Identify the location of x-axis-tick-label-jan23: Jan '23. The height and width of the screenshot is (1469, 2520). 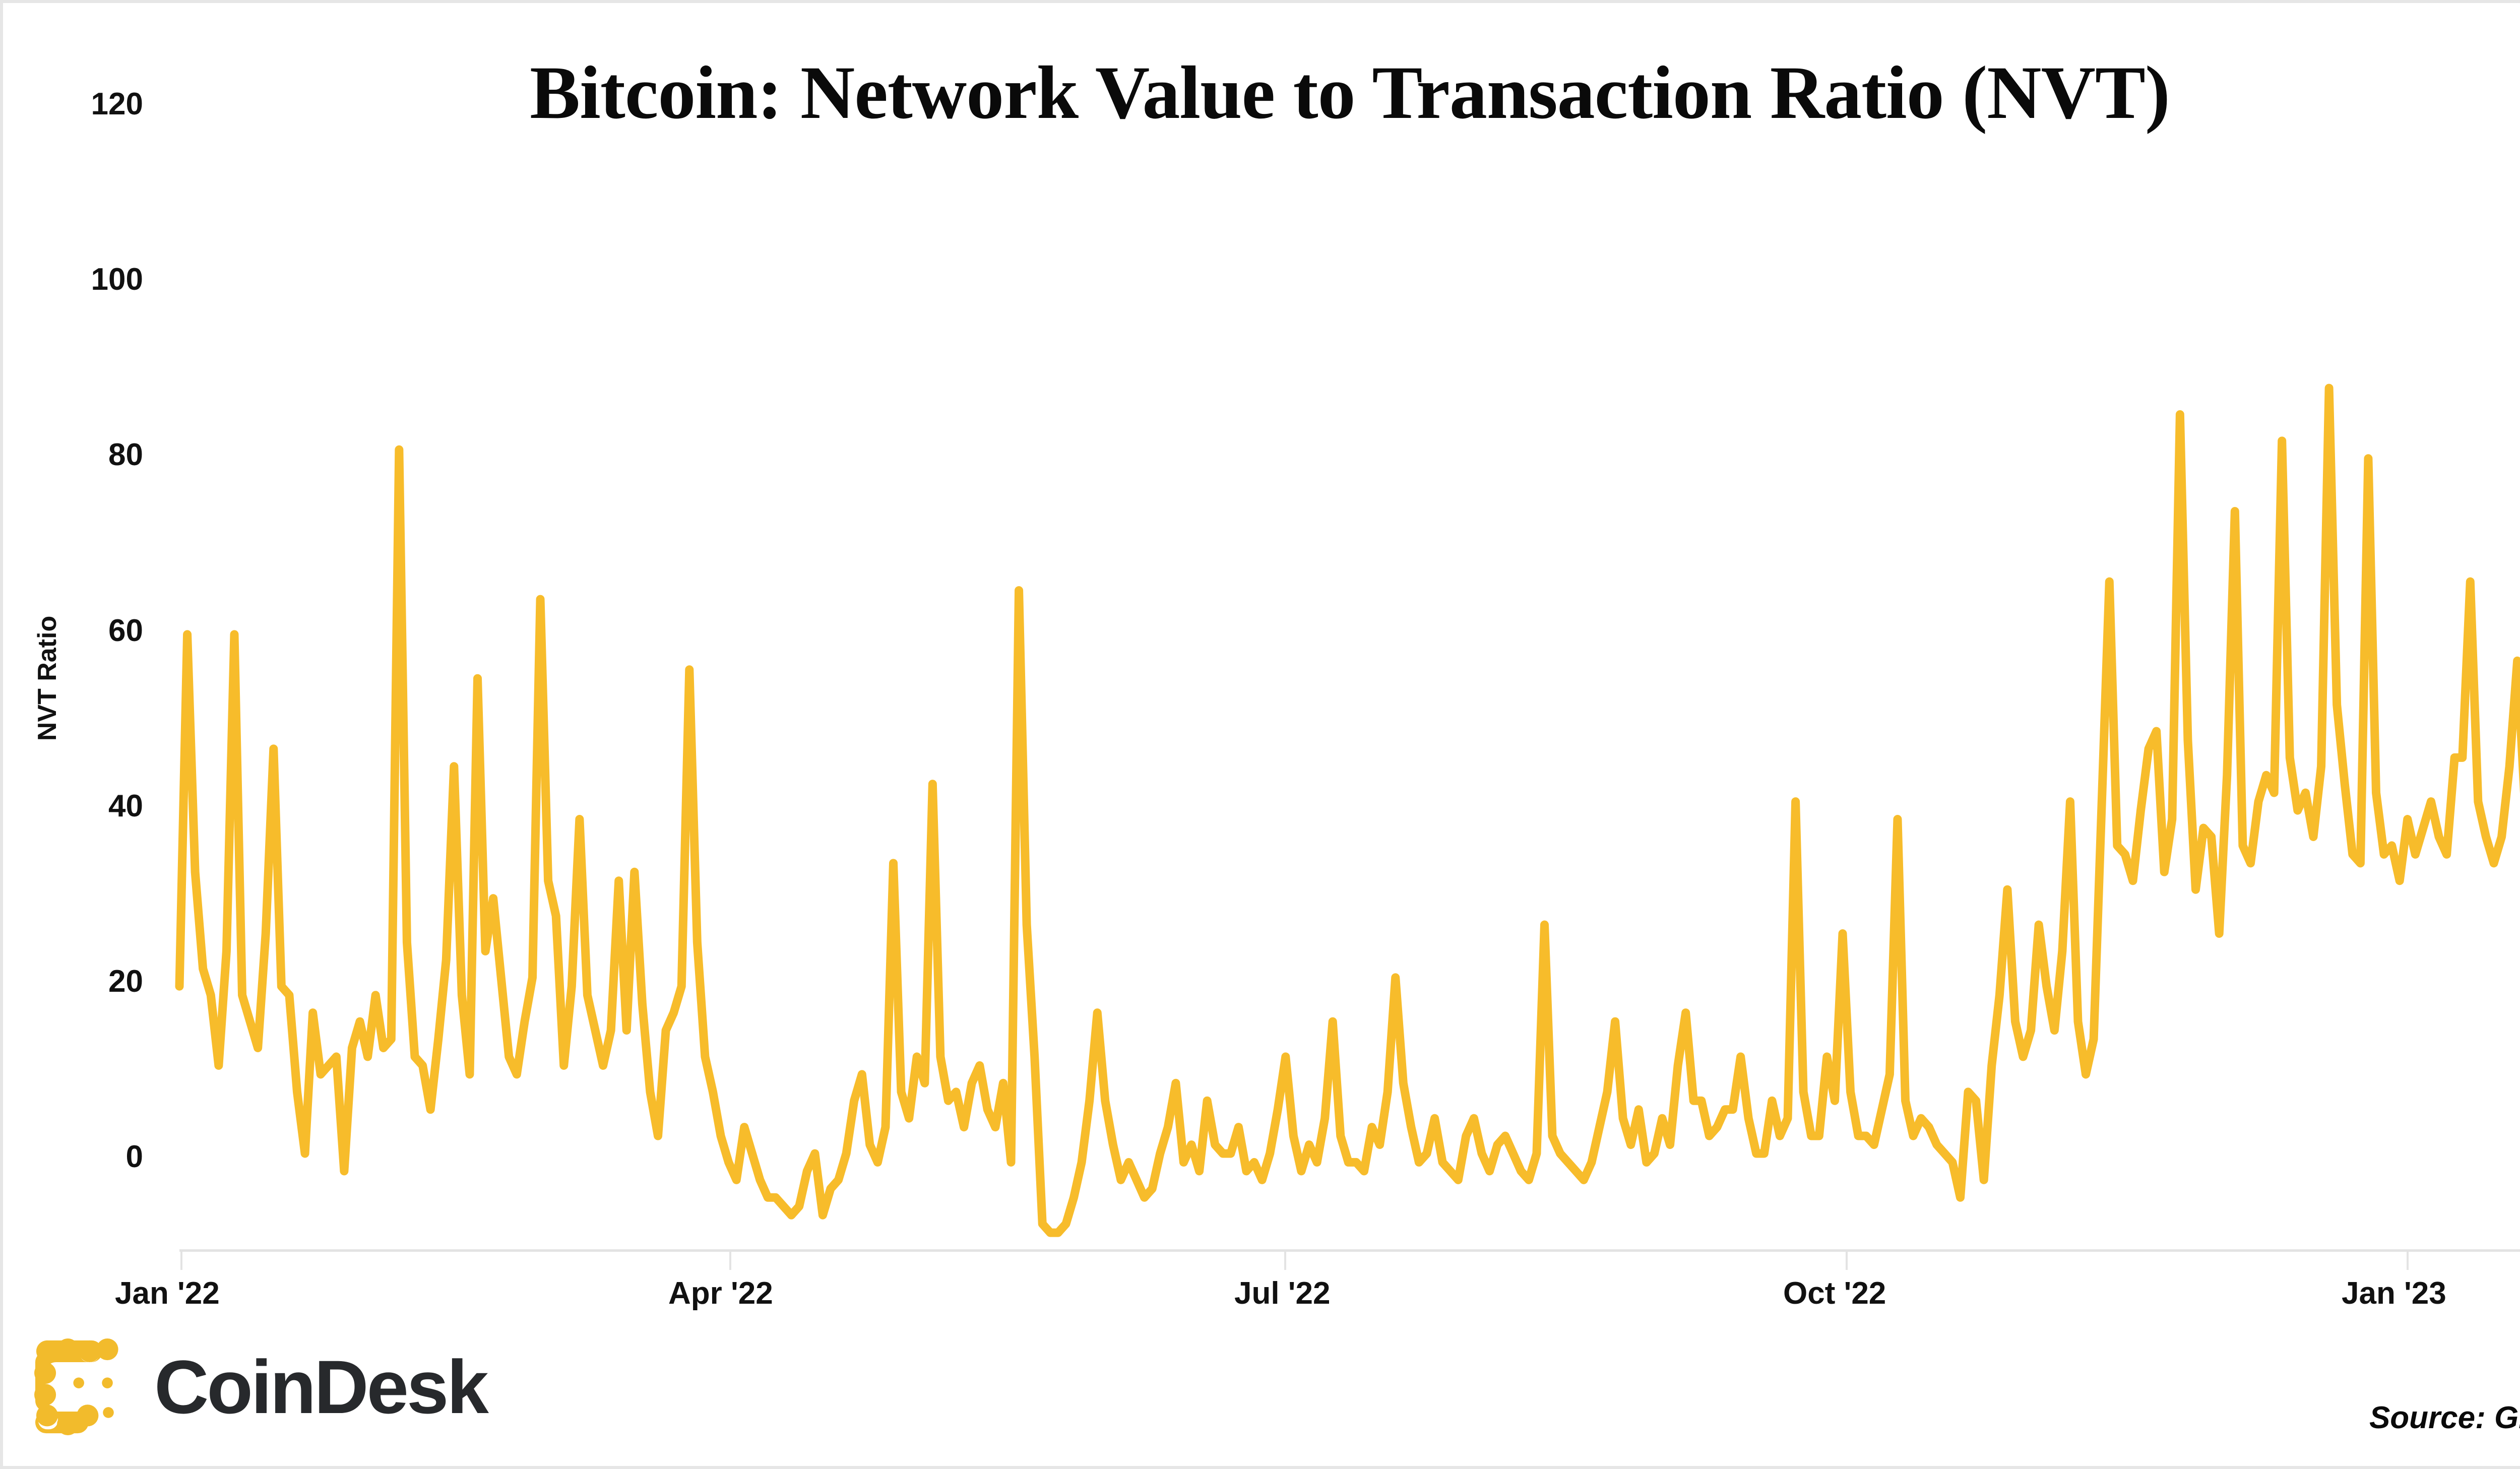
(2394, 1293).